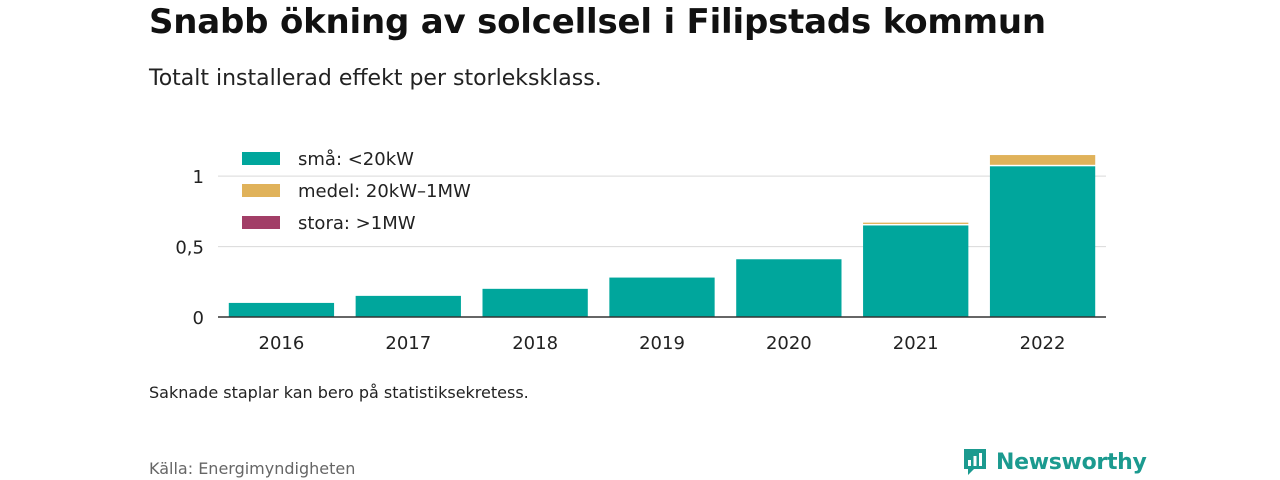 This screenshot has height=480, width=1280. I want to click on x-tick-label: 2016, so click(282, 343).